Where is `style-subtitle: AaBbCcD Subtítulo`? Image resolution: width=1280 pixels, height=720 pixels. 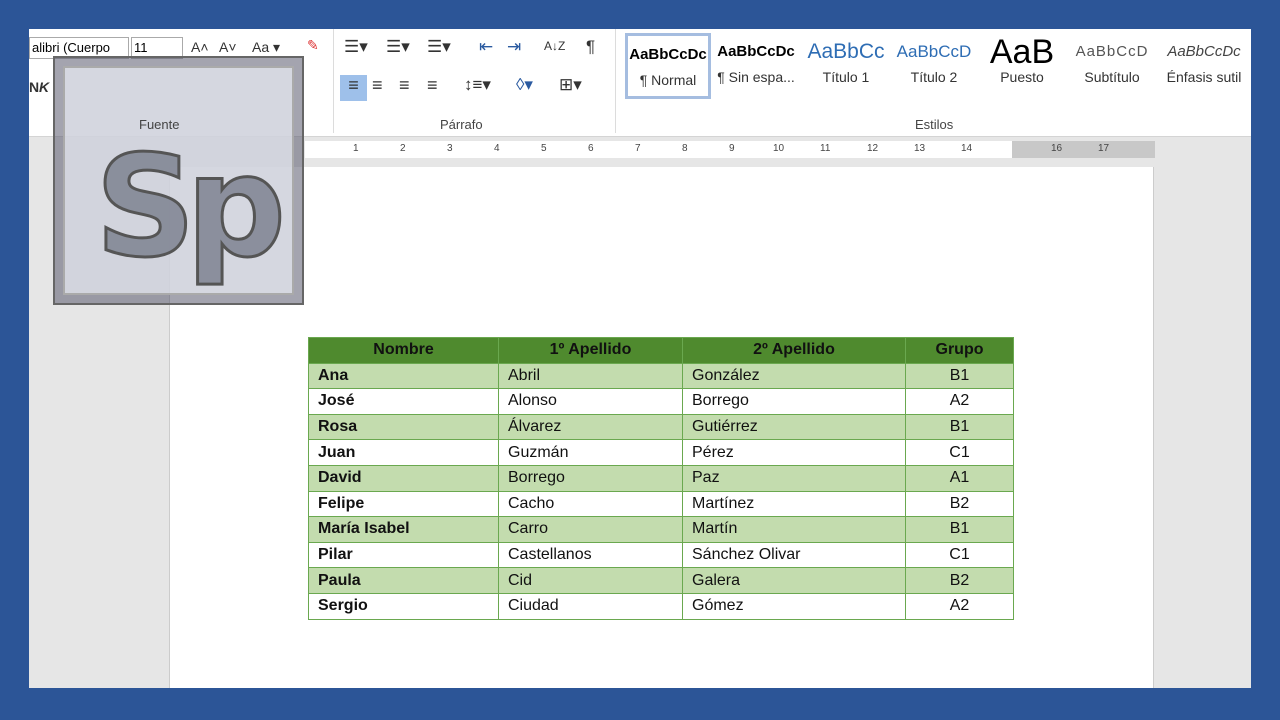 style-subtitle: AaBbCcD Subtítulo is located at coordinates (1112, 64).